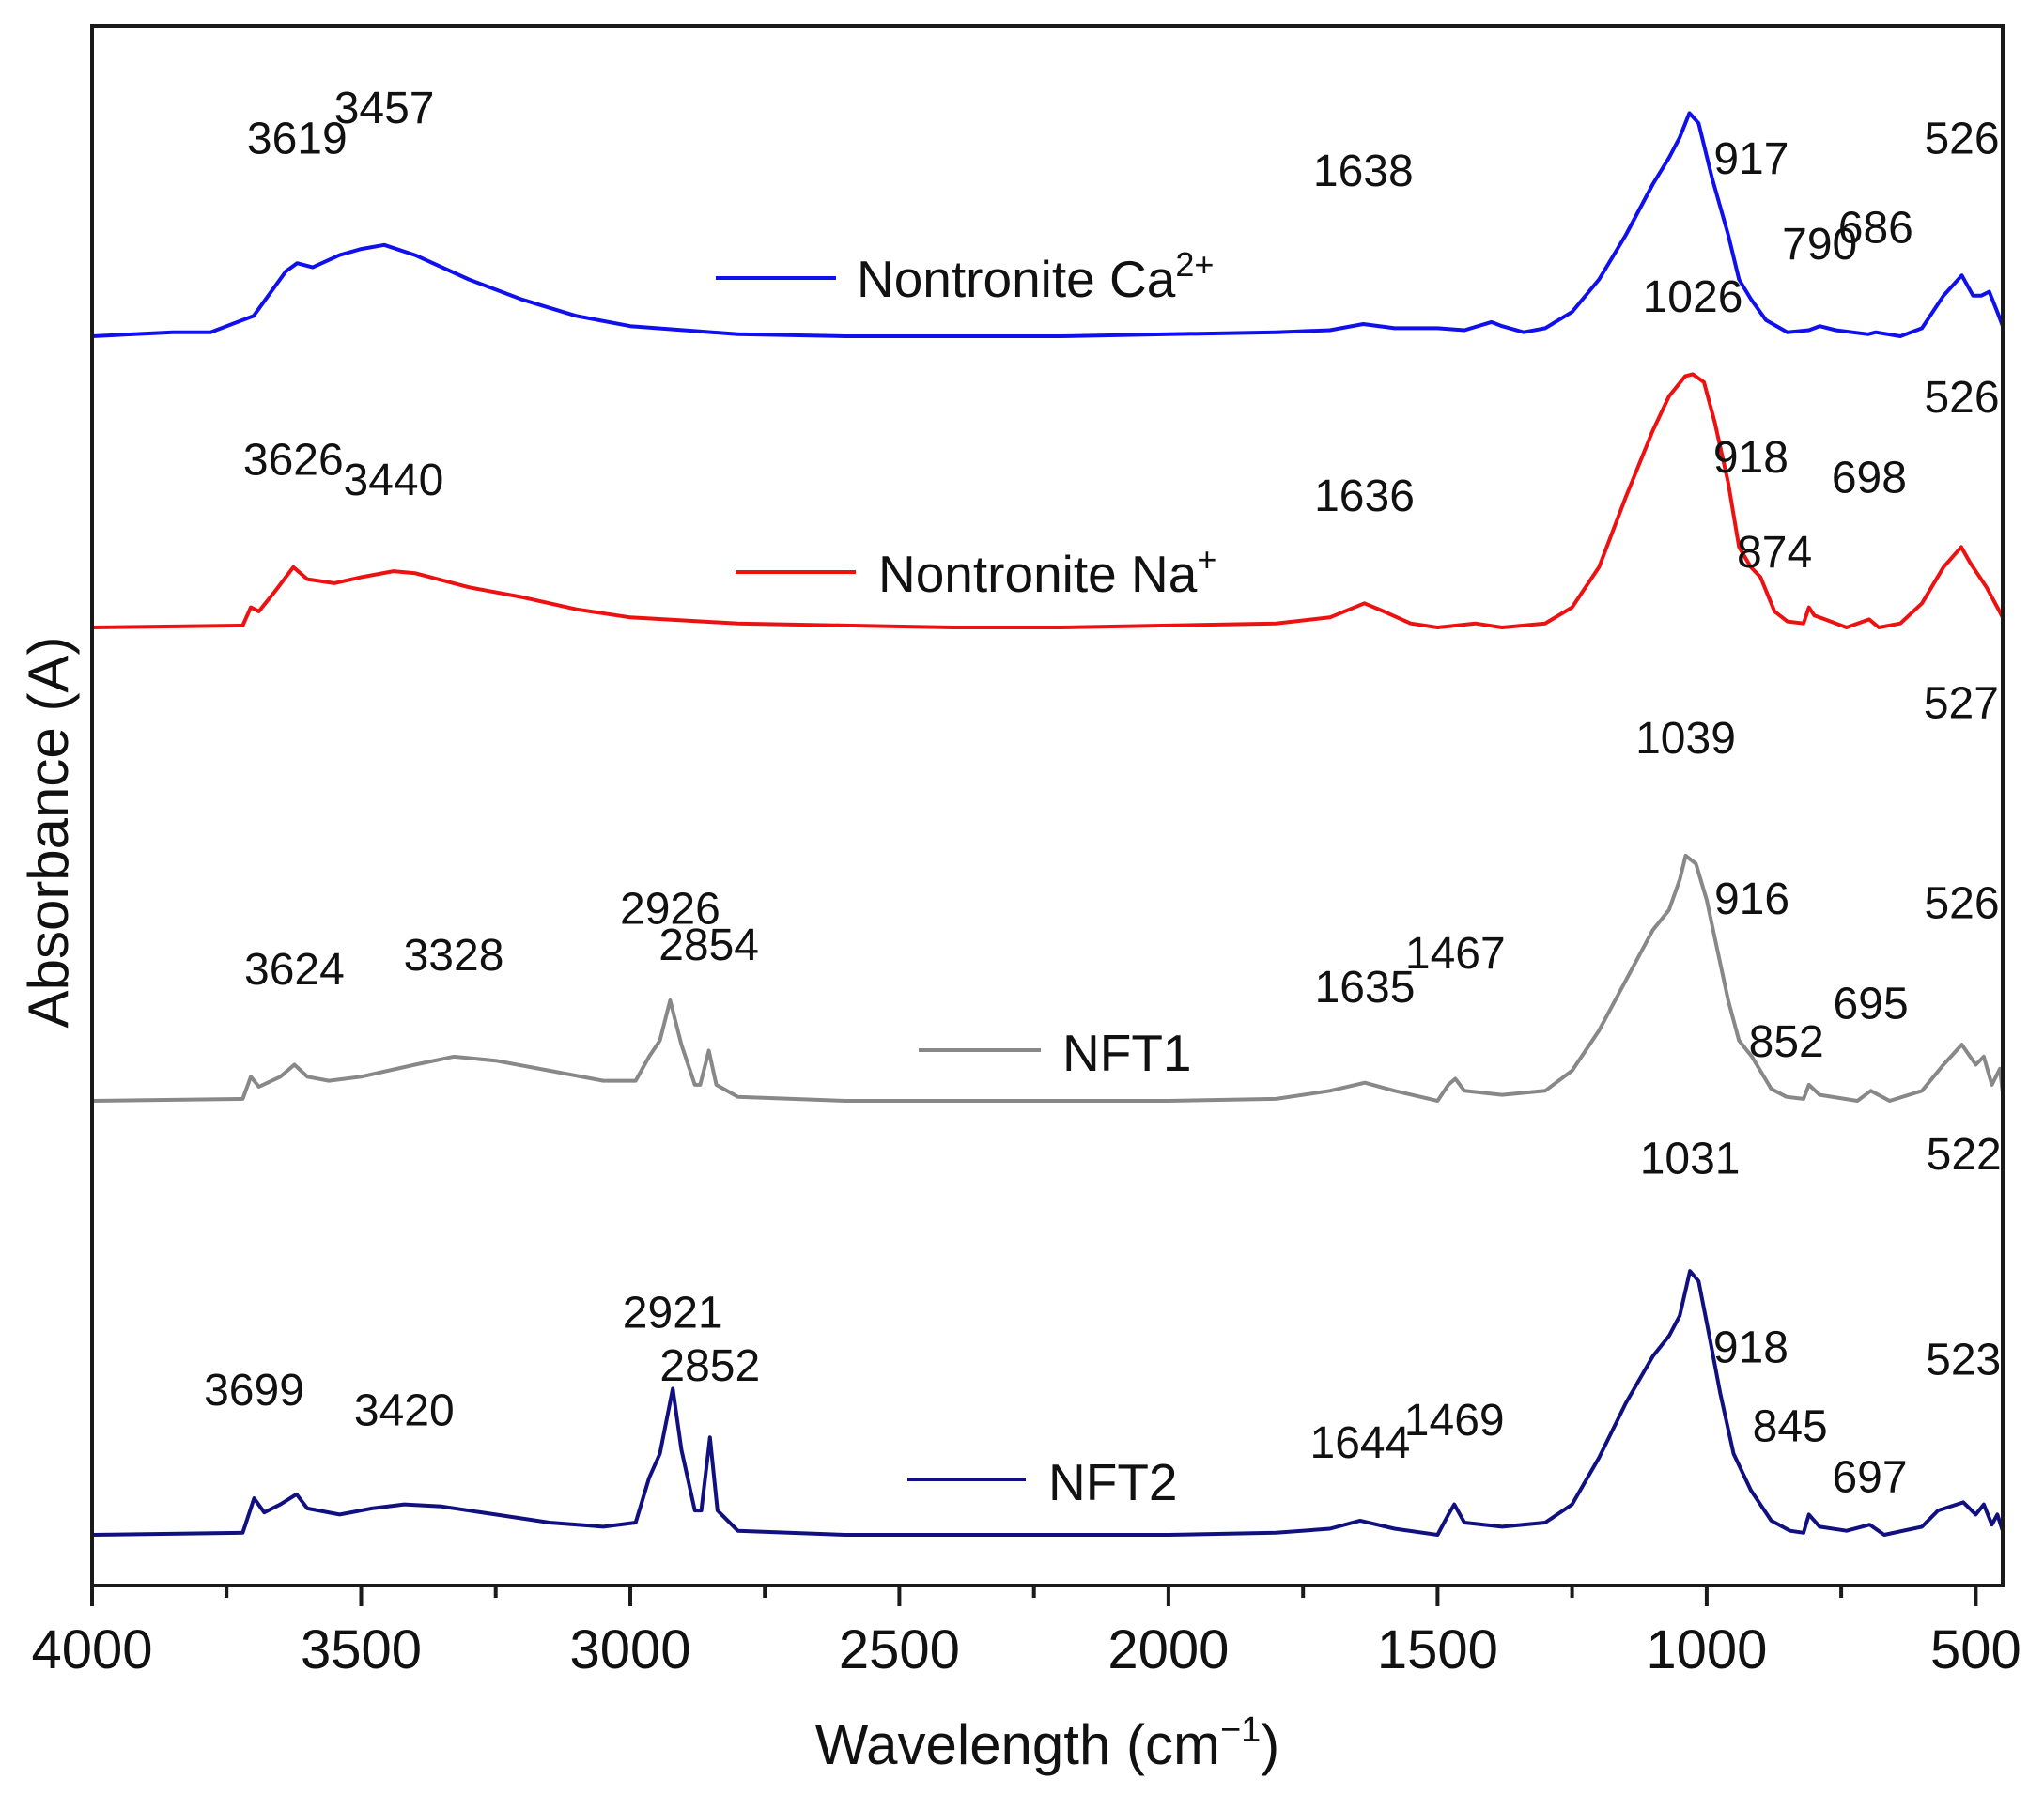 Image resolution: width=2044 pixels, height=1795 pixels. What do you see at coordinates (1774, 553) in the screenshot?
I see `peak-label-874: 874` at bounding box center [1774, 553].